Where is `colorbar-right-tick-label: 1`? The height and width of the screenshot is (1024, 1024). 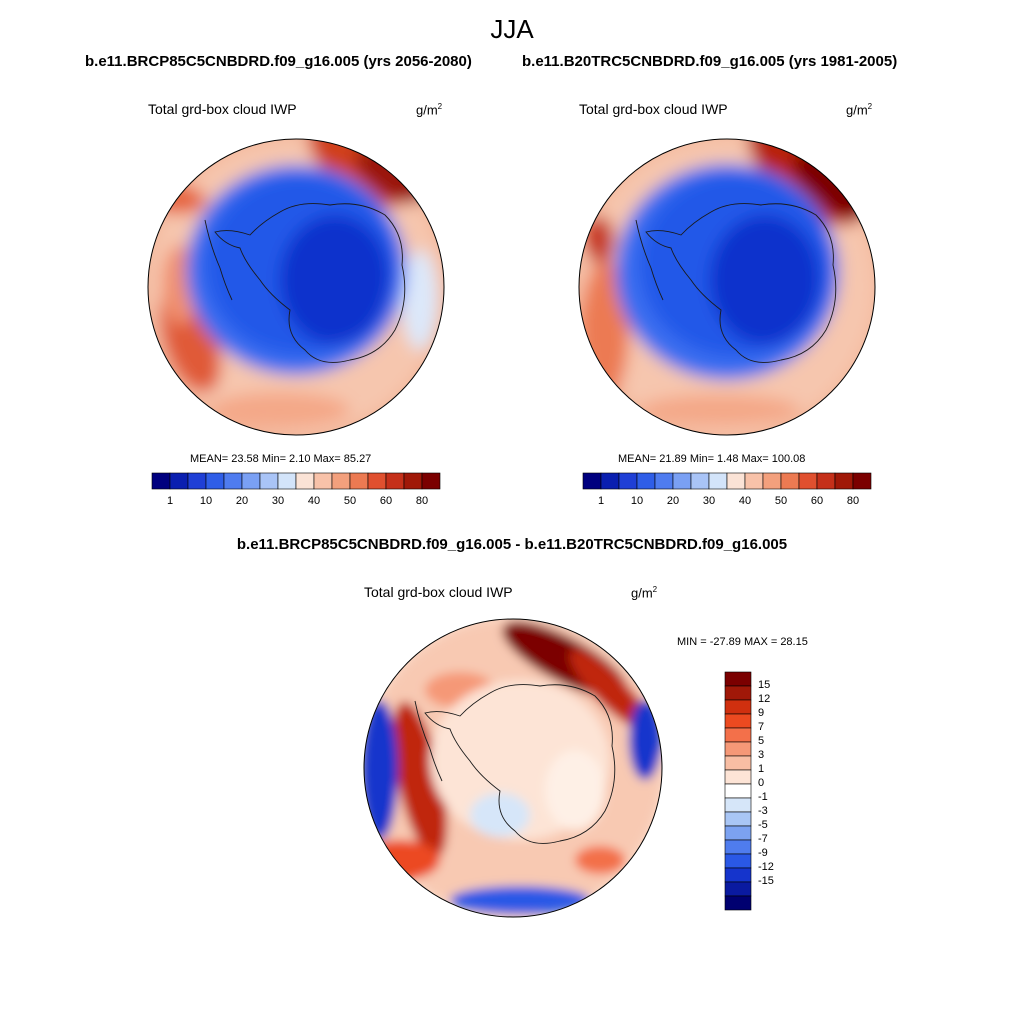
colorbar-right-tick-label: 1 is located at coordinates (601, 501).